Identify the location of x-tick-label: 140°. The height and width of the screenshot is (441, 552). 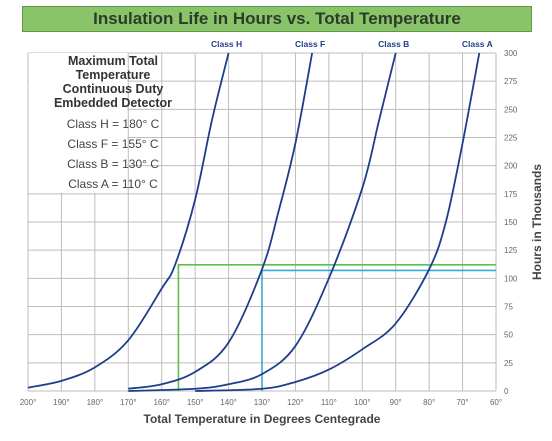
(228, 402).